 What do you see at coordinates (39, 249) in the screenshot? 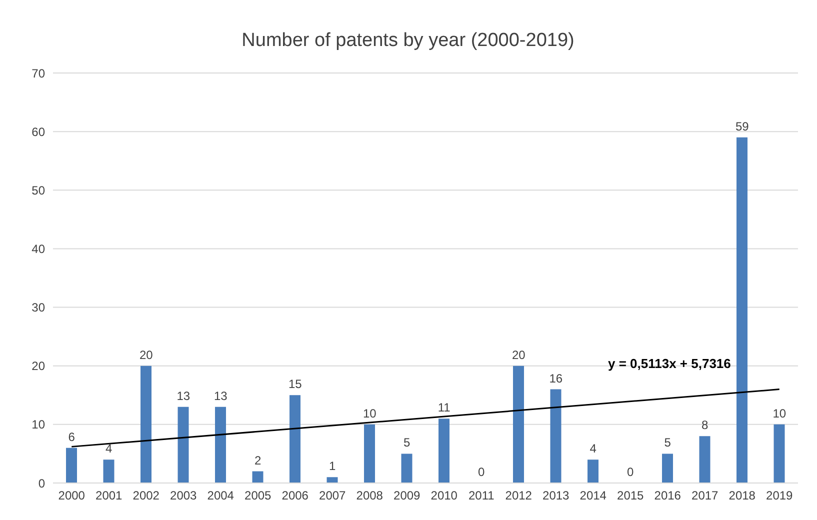
I see `y-tick-label: 40` at bounding box center [39, 249].